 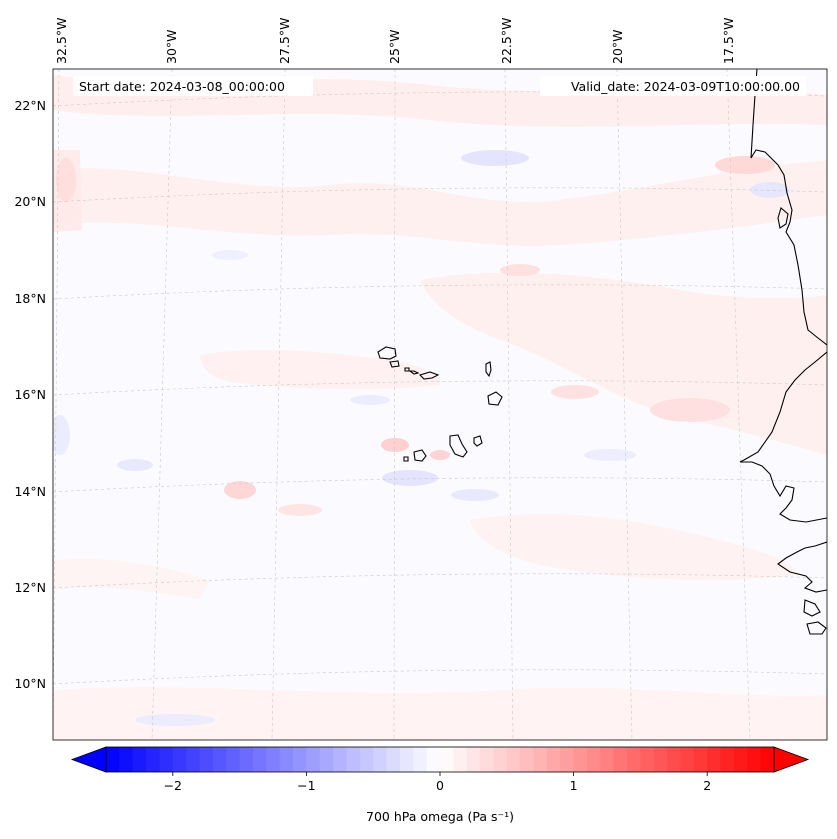 I want to click on island-sao-vicente, so click(x=394, y=364).